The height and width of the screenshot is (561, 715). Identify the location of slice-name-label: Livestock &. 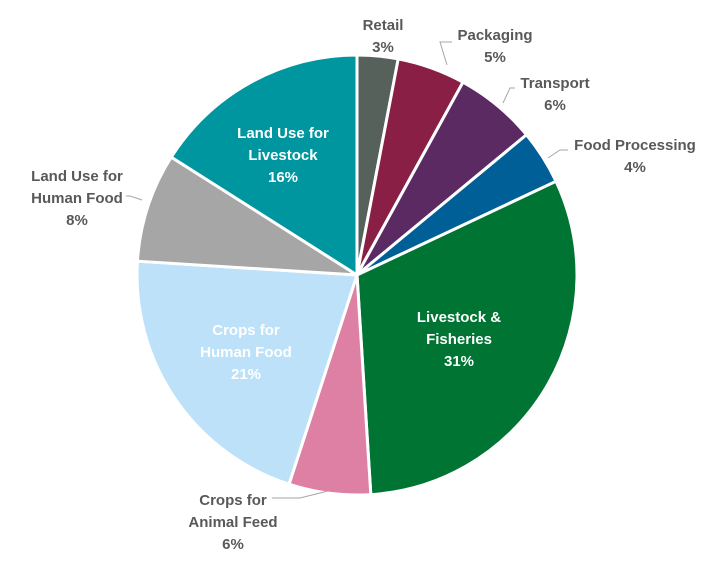
(459, 317).